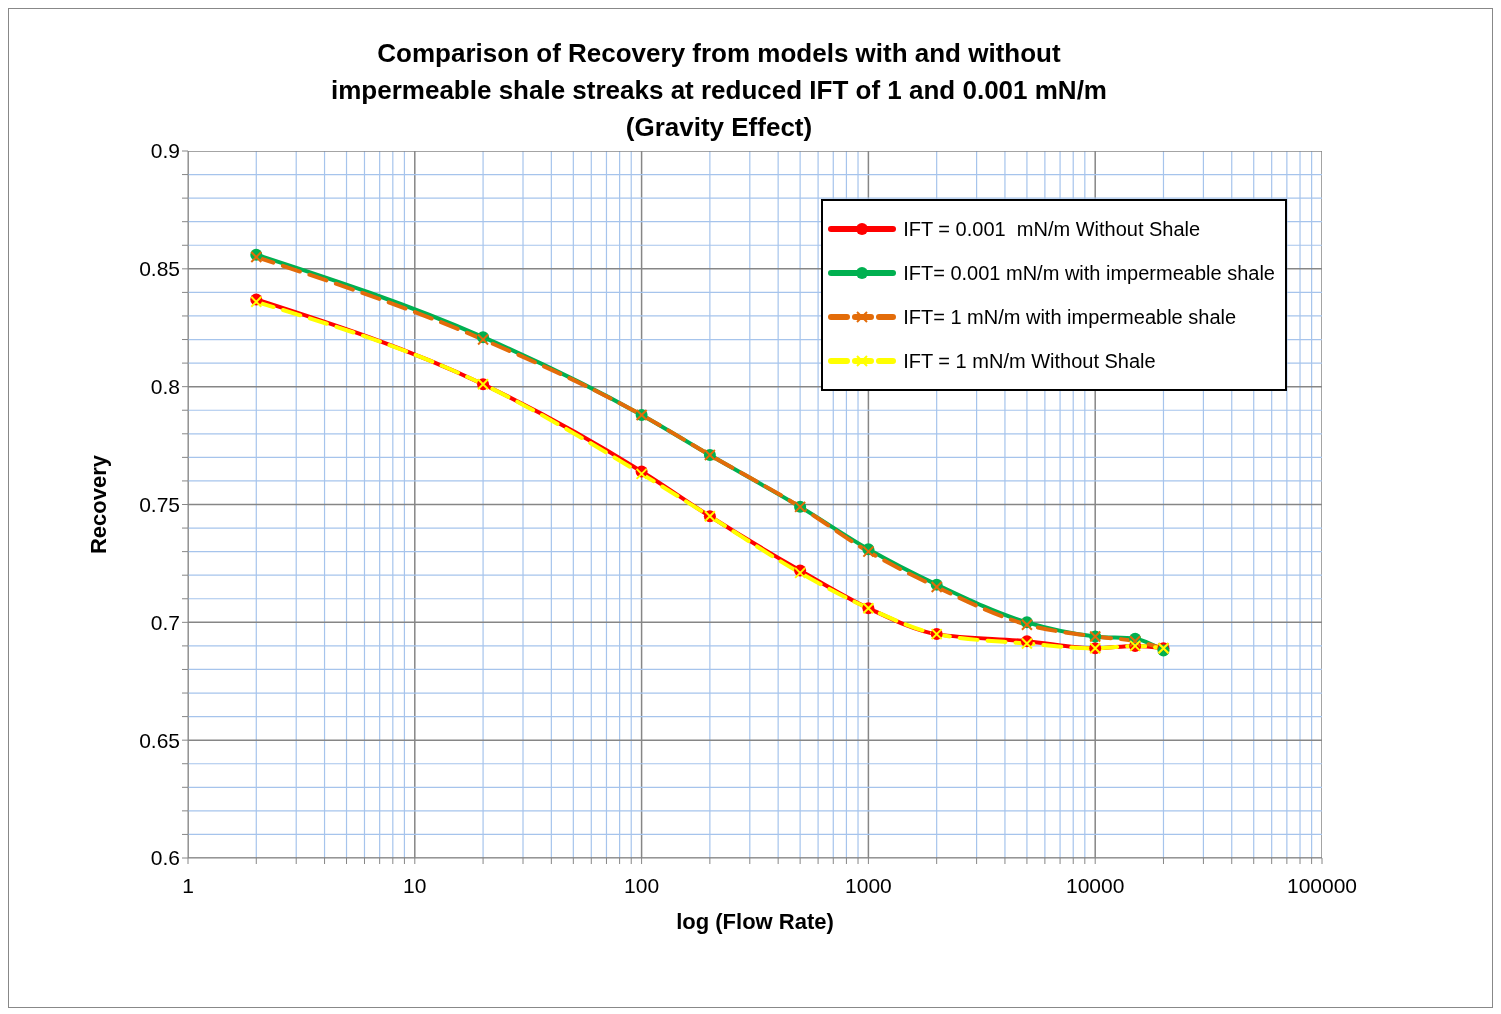  Describe the element at coordinates (415, 885) in the screenshot. I see `x-tick-label: 10` at that location.